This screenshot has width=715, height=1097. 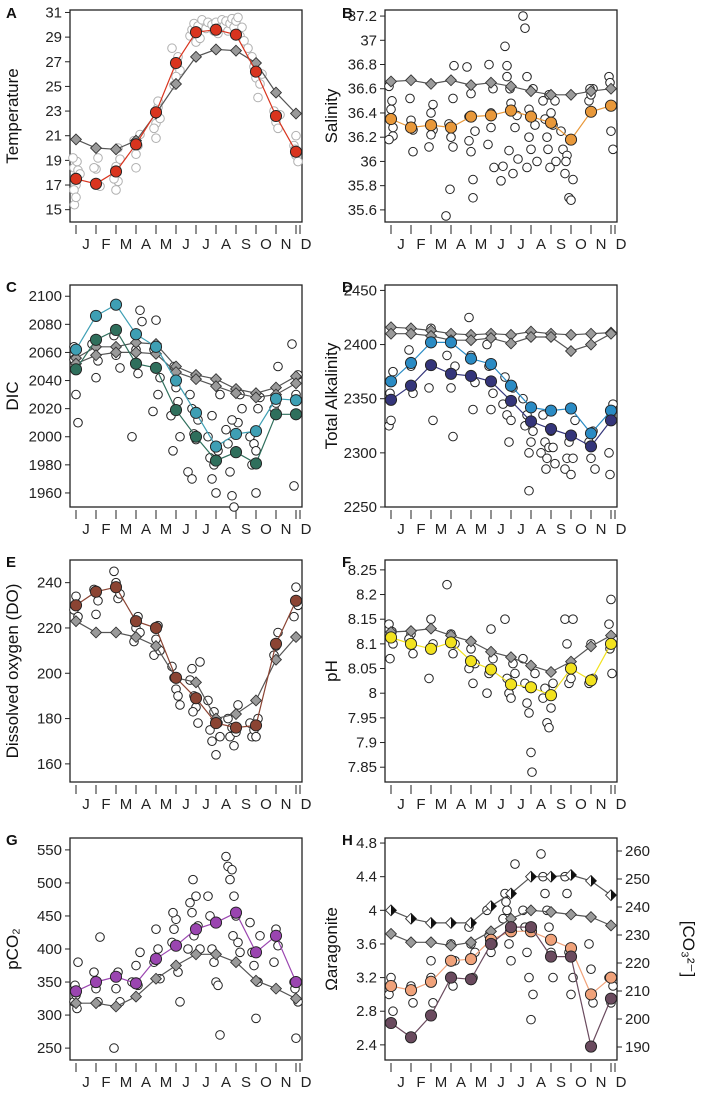 I want to click on y-tick-label: 35.8, so click(x=362, y=186).